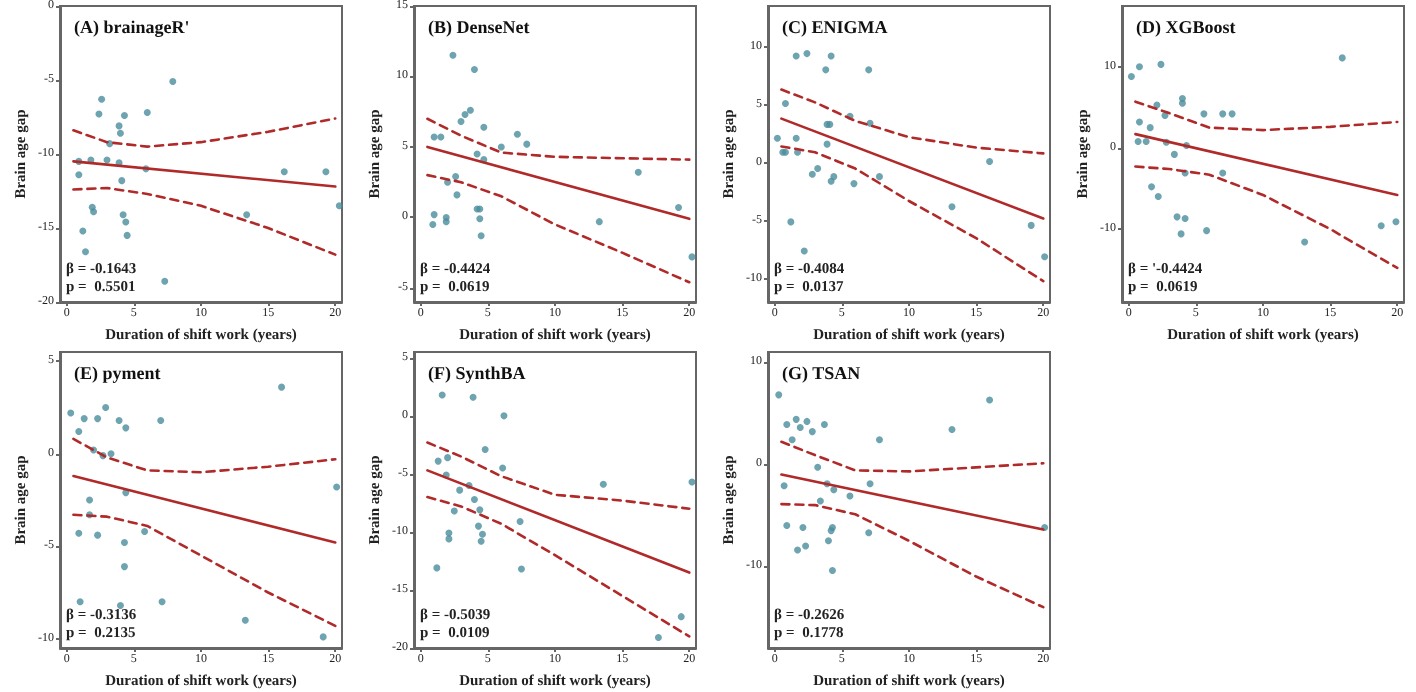 This screenshot has height=692, width=1416. I want to click on text: (D) XGBoost, so click(1186, 27).